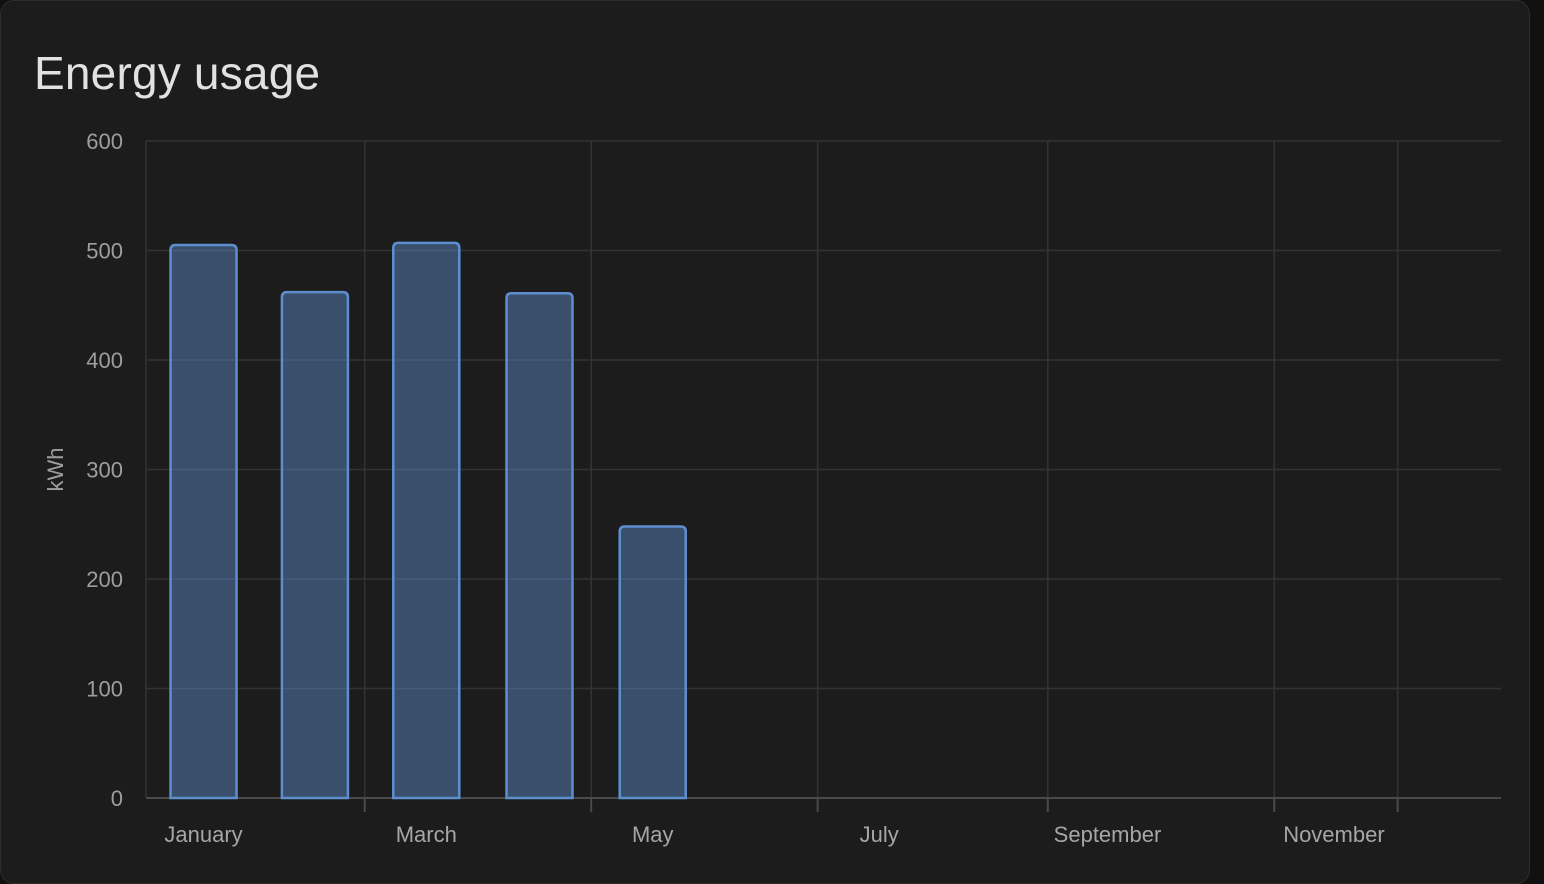  What do you see at coordinates (203, 521) in the screenshot?
I see `bar-january` at bounding box center [203, 521].